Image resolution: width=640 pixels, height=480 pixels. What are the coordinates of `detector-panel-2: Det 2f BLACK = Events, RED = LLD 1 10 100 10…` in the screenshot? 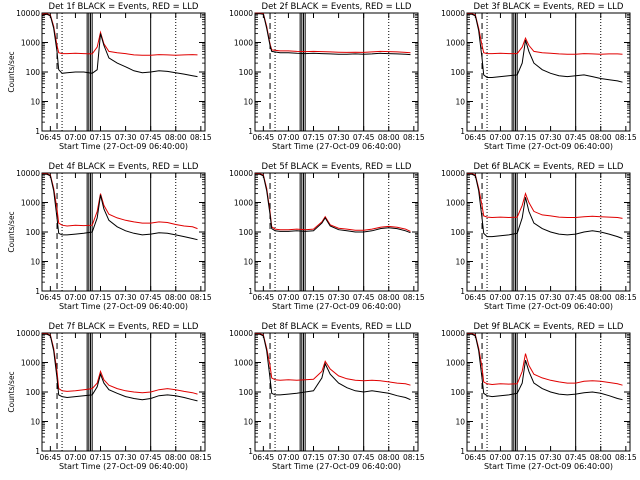 It's located at (327, 76).